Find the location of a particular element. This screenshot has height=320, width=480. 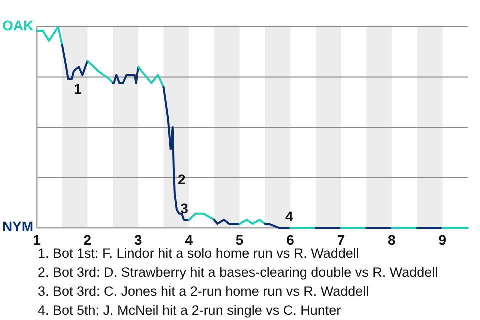

x-tick-label: 7 is located at coordinates (341, 240).